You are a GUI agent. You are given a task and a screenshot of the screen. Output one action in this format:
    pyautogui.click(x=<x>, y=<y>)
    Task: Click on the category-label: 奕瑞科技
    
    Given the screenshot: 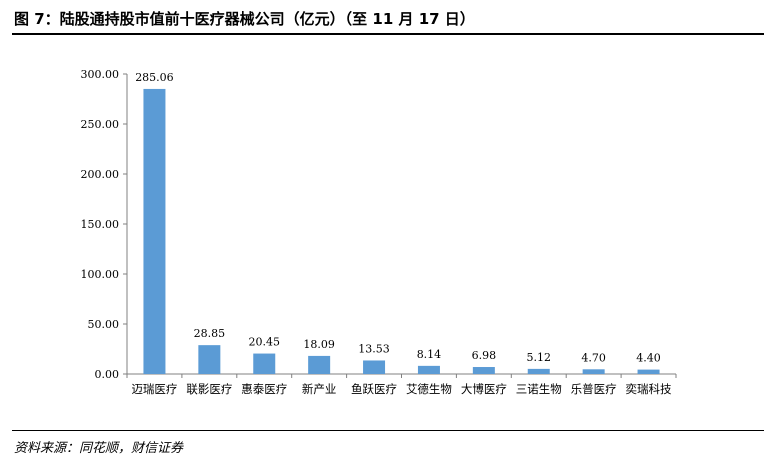 What is the action you would take?
    pyautogui.click(x=649, y=389)
    